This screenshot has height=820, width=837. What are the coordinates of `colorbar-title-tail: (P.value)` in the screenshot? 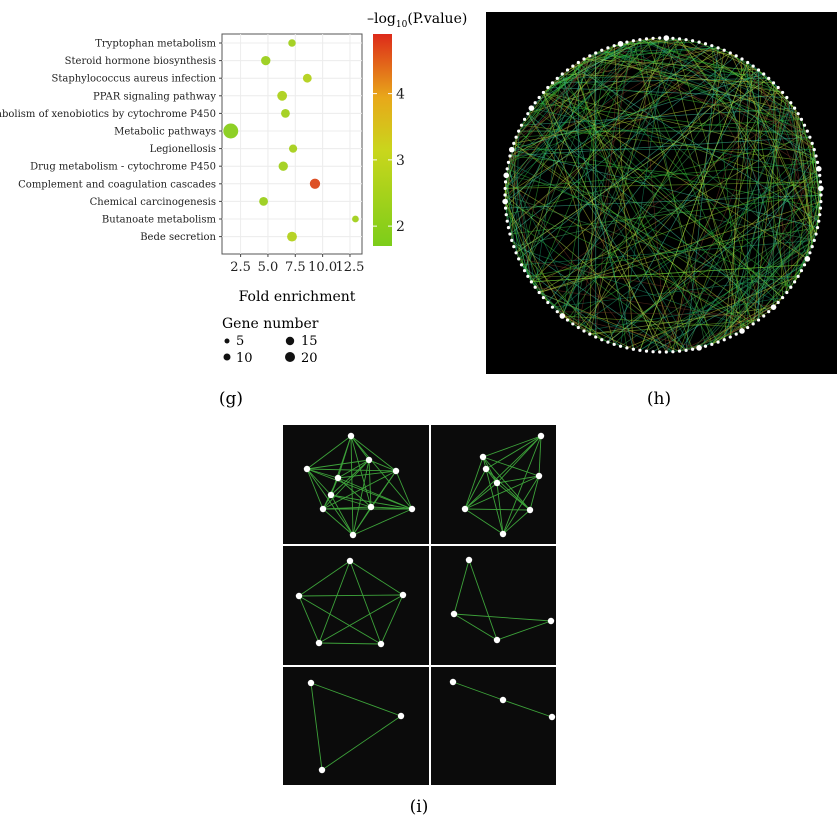 It's located at (437, 19).